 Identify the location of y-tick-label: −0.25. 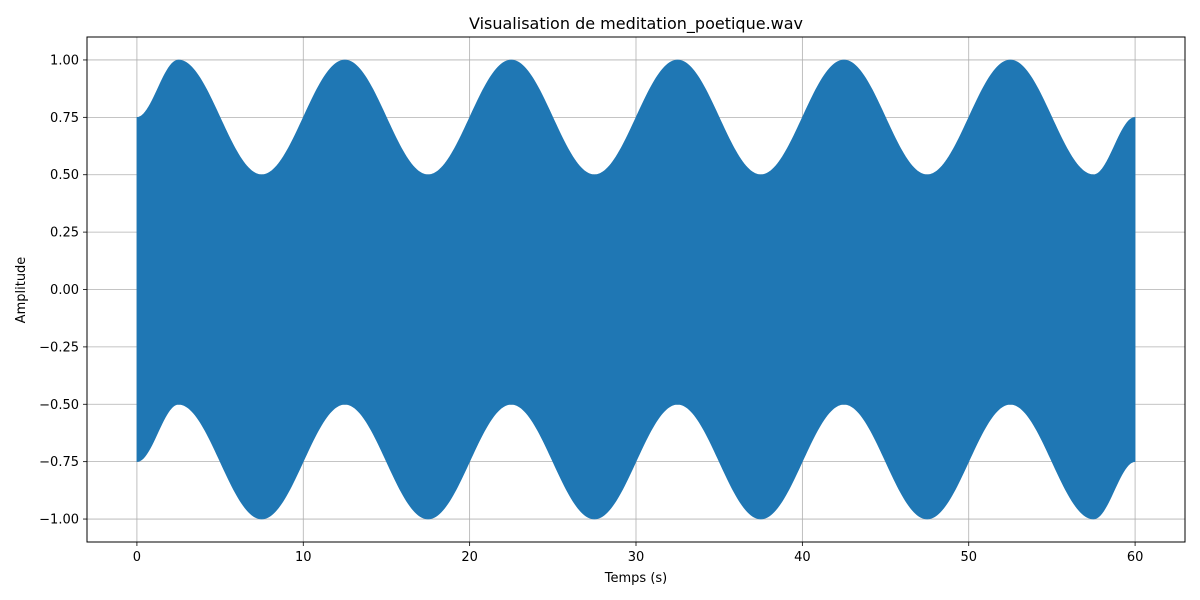
(59, 347).